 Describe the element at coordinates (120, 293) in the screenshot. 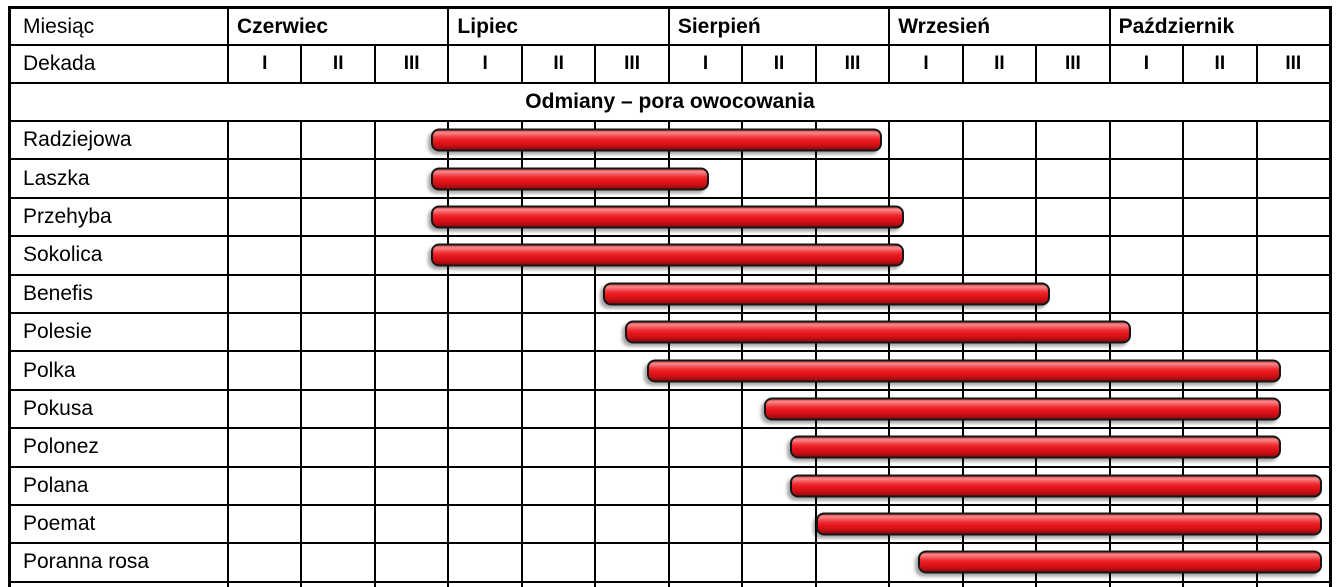

I see `variety-name: Benefis` at that location.